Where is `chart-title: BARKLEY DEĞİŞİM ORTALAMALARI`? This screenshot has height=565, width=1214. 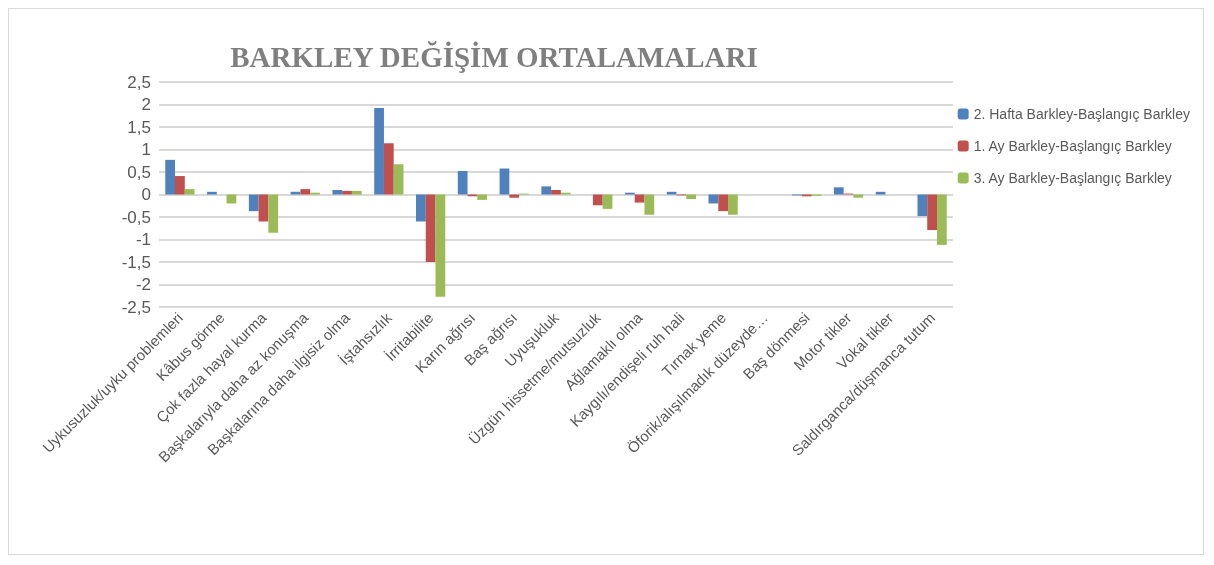 chart-title: BARKLEY DEĞİŞİM ORTALAMALARI is located at coordinates (494, 56).